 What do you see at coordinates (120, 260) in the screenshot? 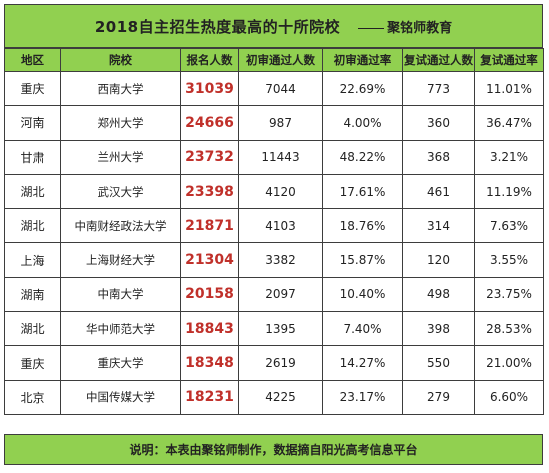
I see `row-school: 上海财经大学` at bounding box center [120, 260].